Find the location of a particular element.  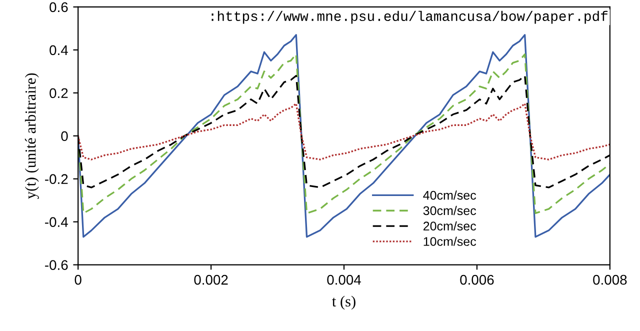

x-tick-label: 0.002 is located at coordinates (211, 279).